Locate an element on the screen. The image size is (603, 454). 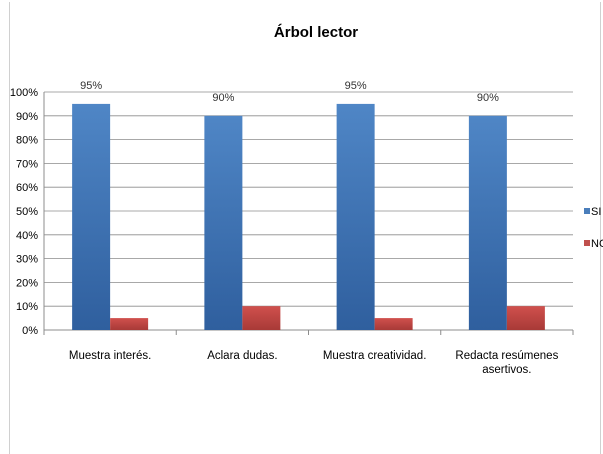
y-tick-label: 40% is located at coordinates (27, 236).